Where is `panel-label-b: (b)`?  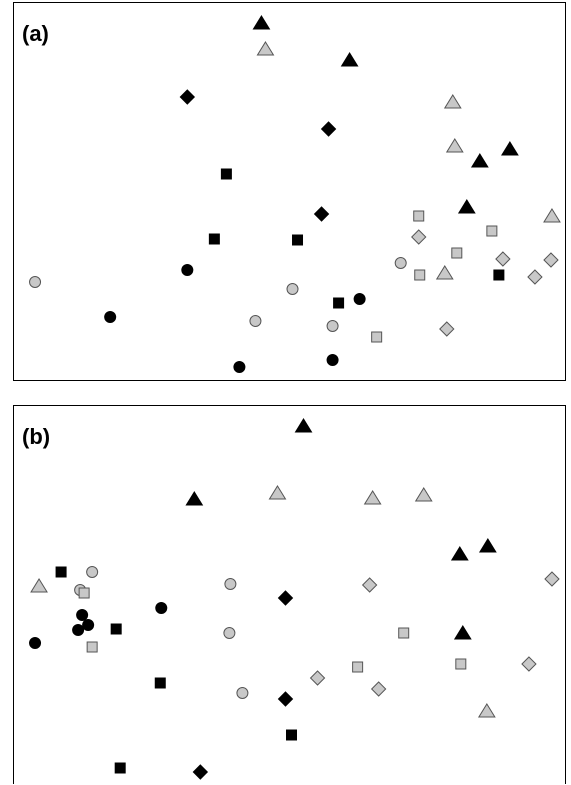 panel-label-b: (b) is located at coordinates (36, 436).